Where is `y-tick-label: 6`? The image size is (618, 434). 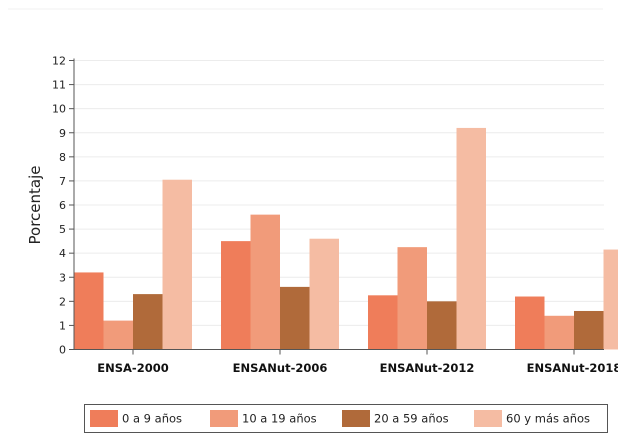 y-tick-label: 6 is located at coordinates (62, 205).